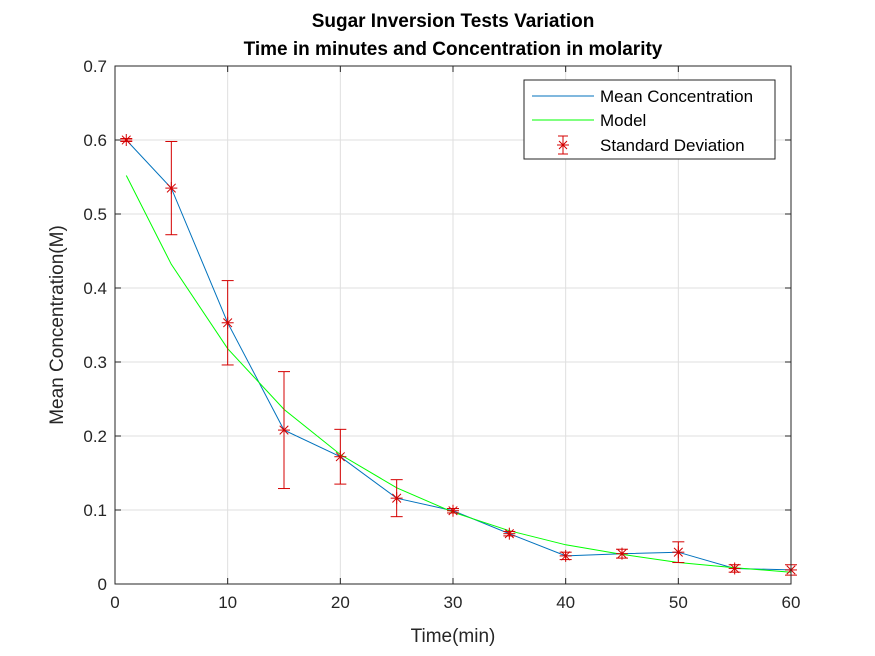 The height and width of the screenshot is (656, 875). What do you see at coordinates (57, 325) in the screenshot?
I see `y-axis-label: Mean Concentration(M)` at bounding box center [57, 325].